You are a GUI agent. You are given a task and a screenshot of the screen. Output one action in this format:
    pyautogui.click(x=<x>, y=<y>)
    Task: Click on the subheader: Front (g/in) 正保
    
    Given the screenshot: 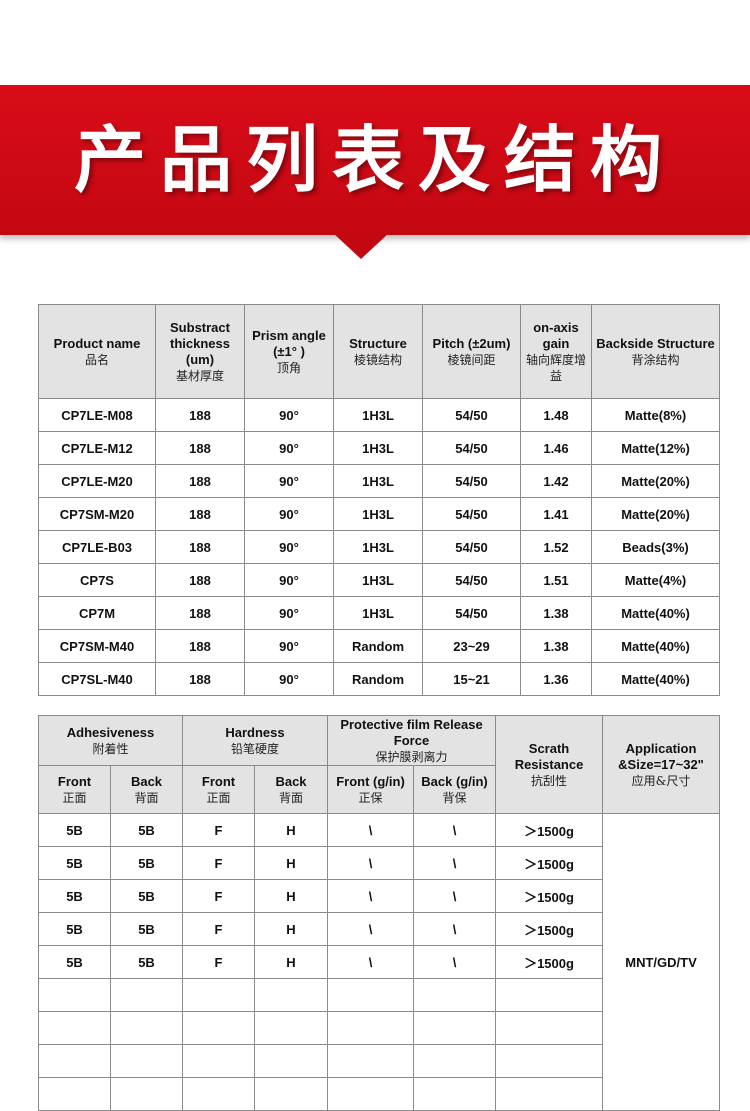 What is the action you would take?
    pyautogui.click(x=370, y=789)
    